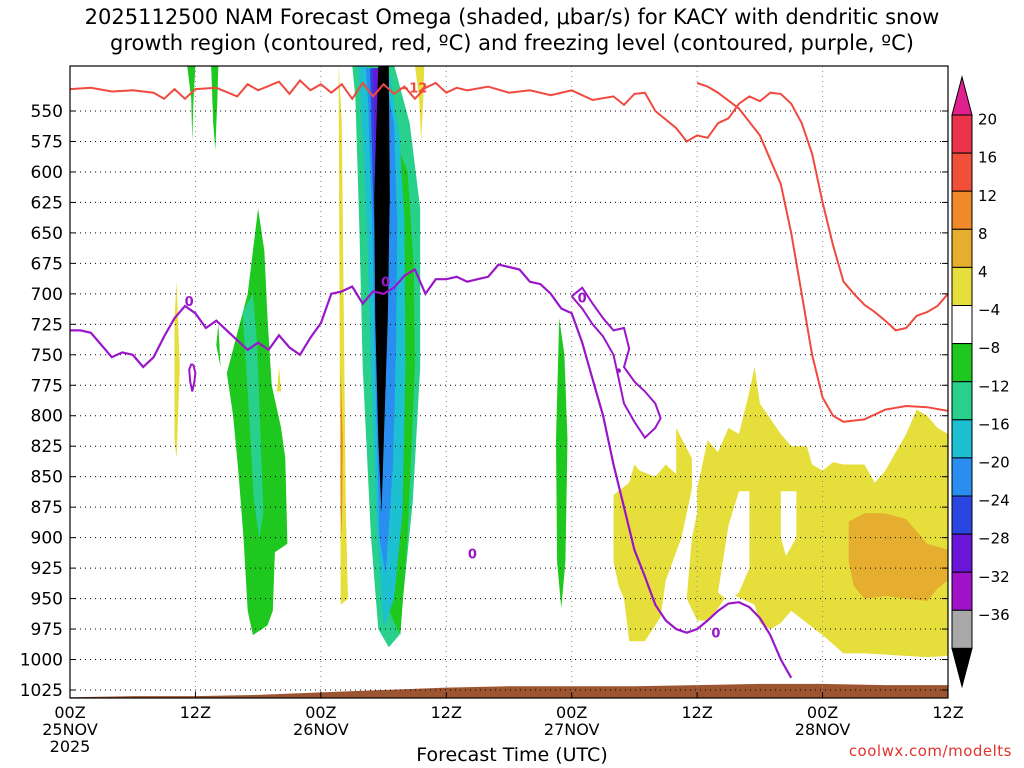 Image resolution: width=1024 pixels, height=768 pixels. Describe the element at coordinates (962, 668) in the screenshot. I see `colorbar-bottom-arrow` at that location.